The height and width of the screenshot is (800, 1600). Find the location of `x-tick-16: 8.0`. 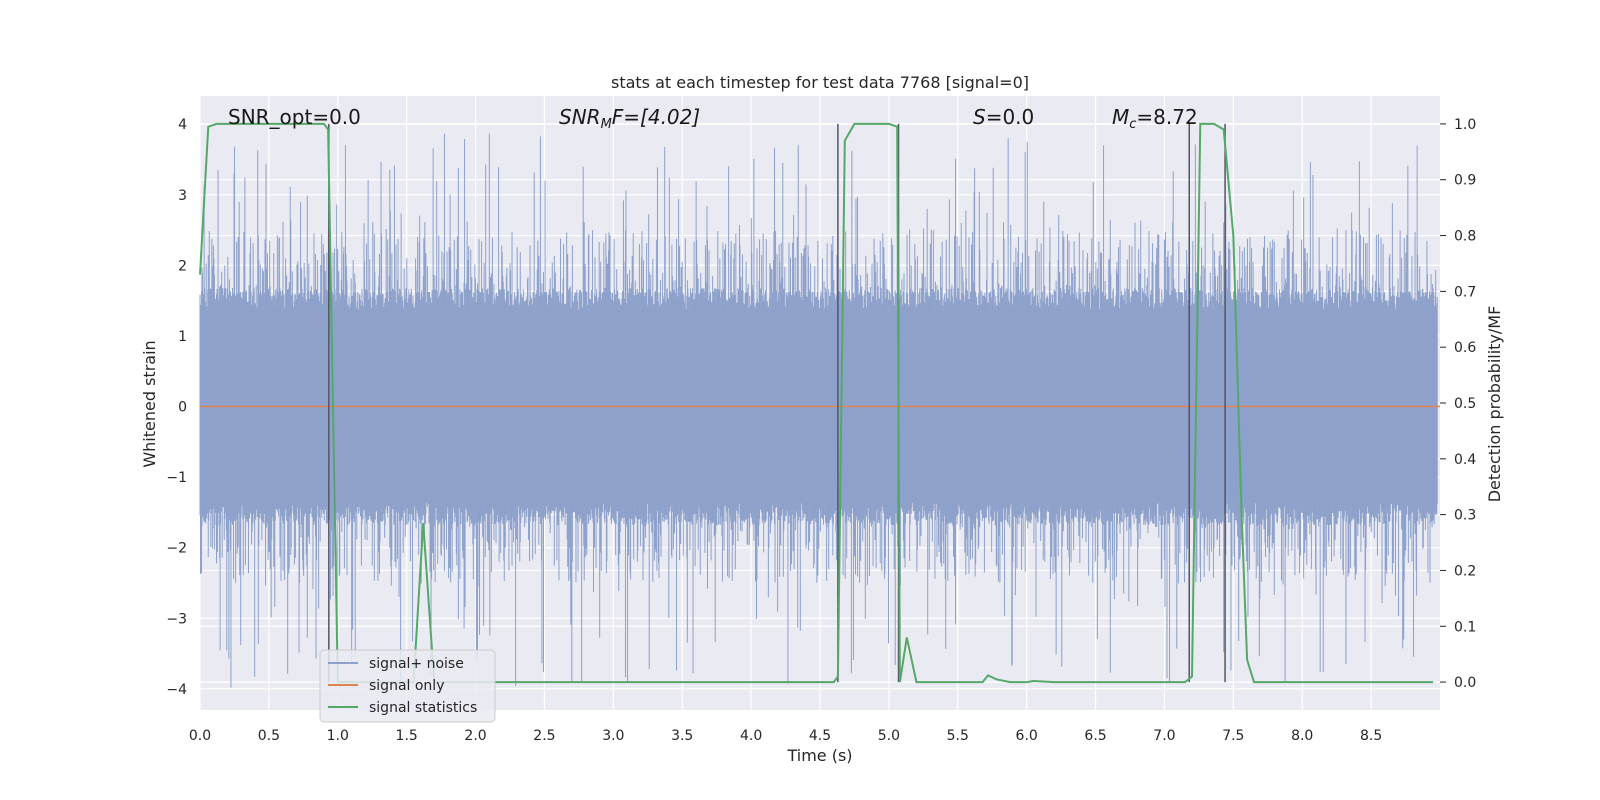

x-tick-16: 8.0 is located at coordinates (1302, 736).